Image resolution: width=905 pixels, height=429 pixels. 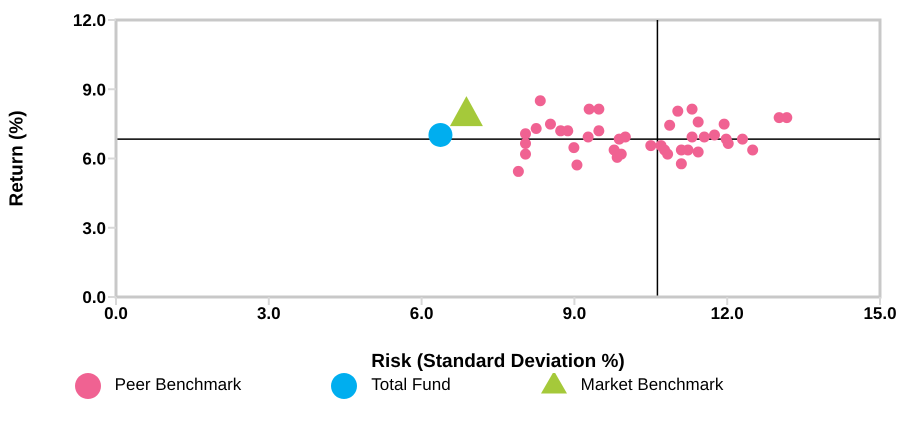 I want to click on x-tick-label: 12.0, so click(x=727, y=314).